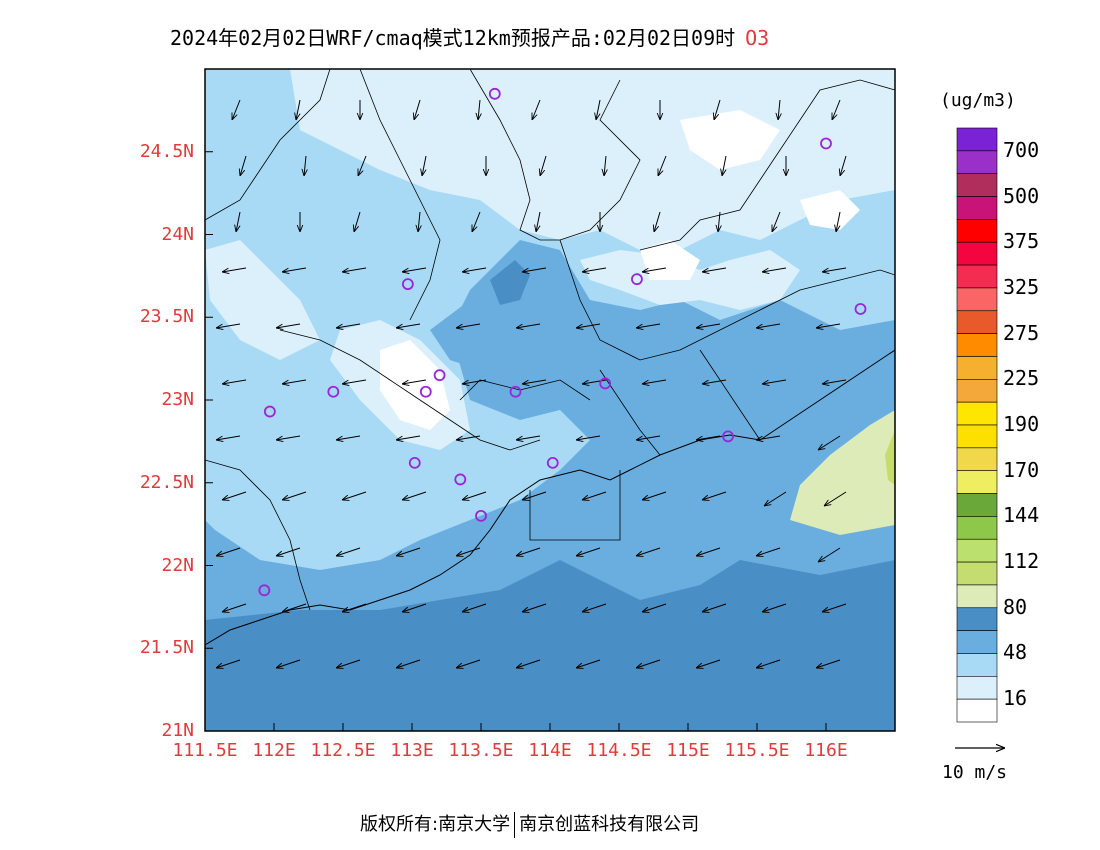  I want to click on colorbar-label: 170, so click(1021, 469).